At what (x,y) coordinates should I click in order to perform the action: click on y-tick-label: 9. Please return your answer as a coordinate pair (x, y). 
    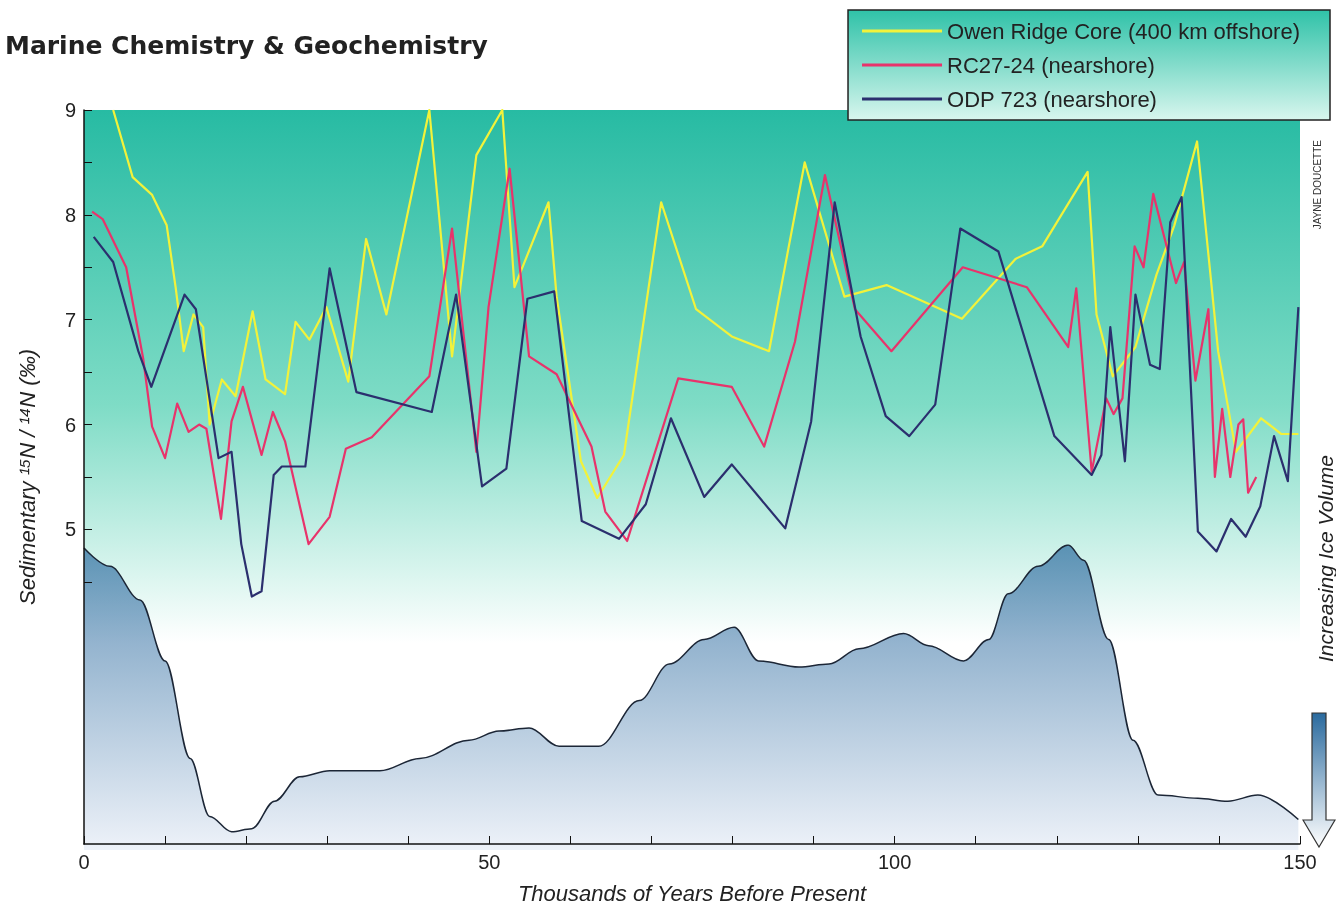
    Looking at the image, I should click on (70, 110).